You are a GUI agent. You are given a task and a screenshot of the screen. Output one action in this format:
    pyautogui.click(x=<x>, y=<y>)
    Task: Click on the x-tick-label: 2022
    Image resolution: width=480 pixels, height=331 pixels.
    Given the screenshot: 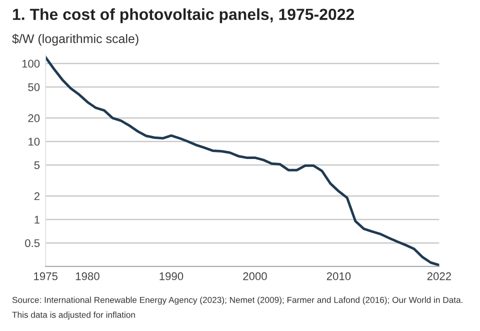 What is the action you would take?
    pyautogui.click(x=439, y=276)
    